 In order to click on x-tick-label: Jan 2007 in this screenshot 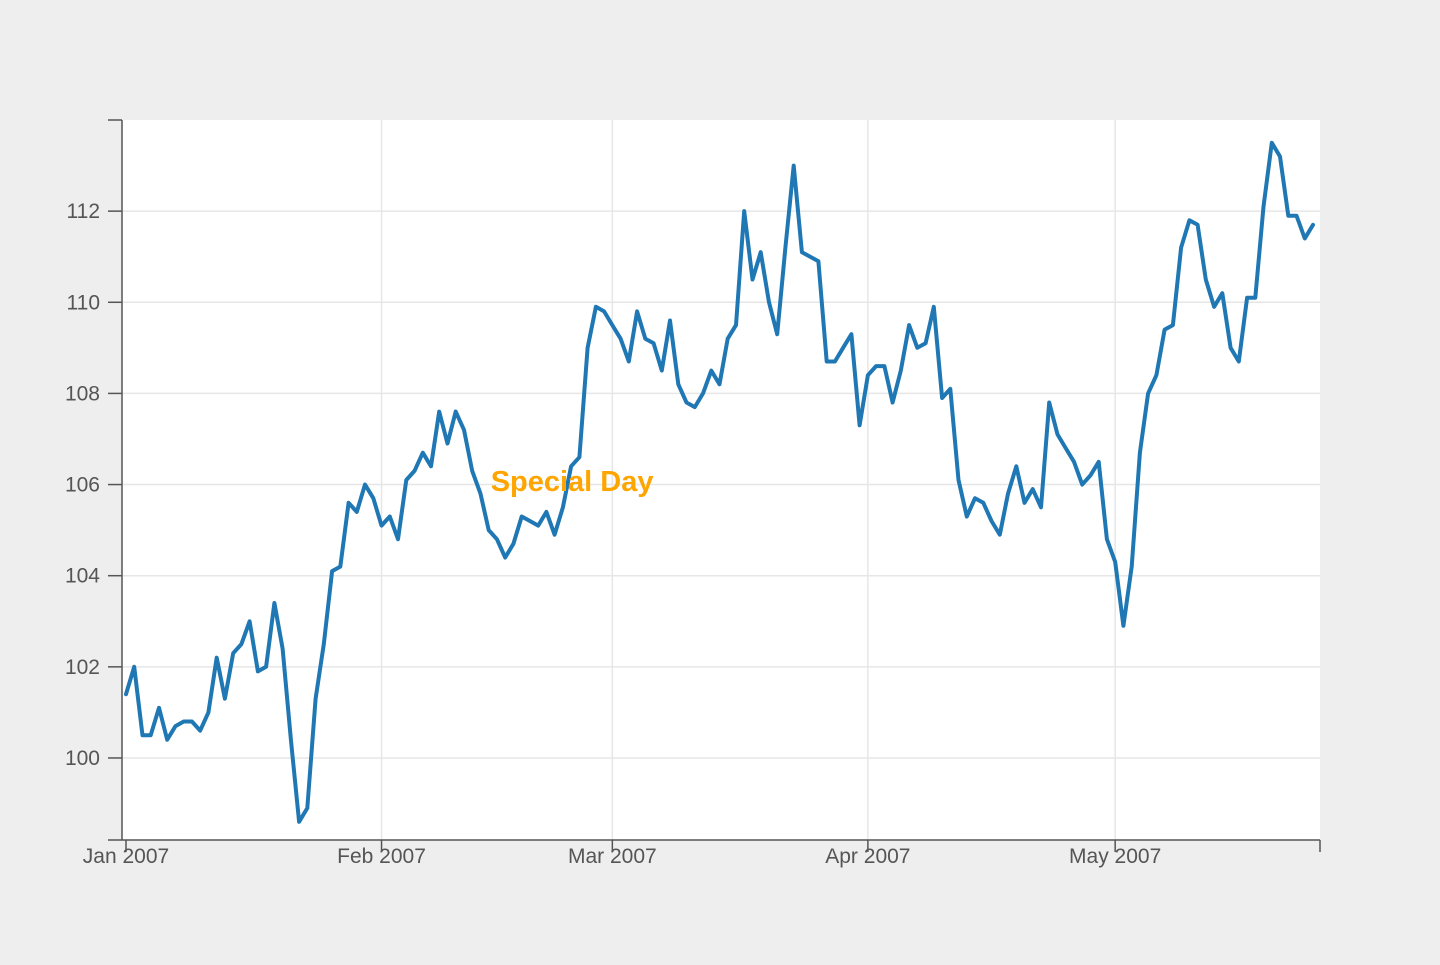, I will do `click(126, 856)`.